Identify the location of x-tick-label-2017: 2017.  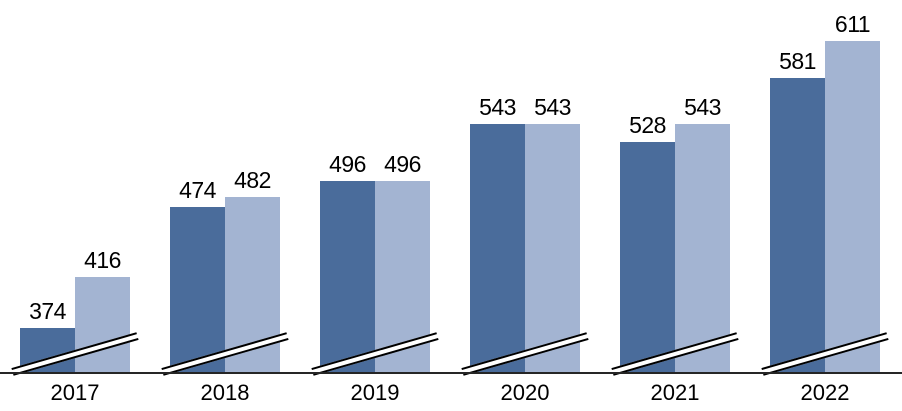
(75, 392).